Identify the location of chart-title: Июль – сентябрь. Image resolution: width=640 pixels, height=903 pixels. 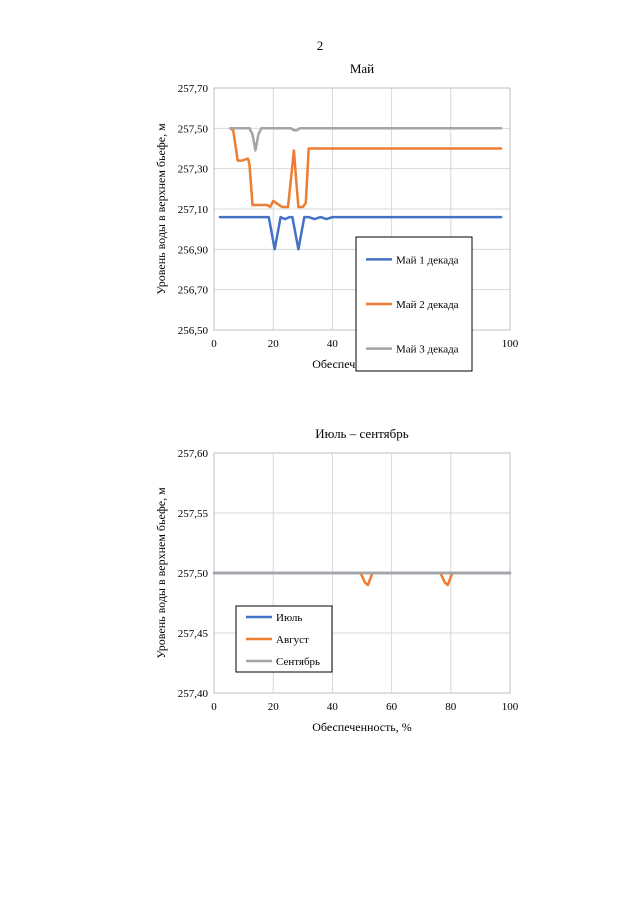
(361, 433).